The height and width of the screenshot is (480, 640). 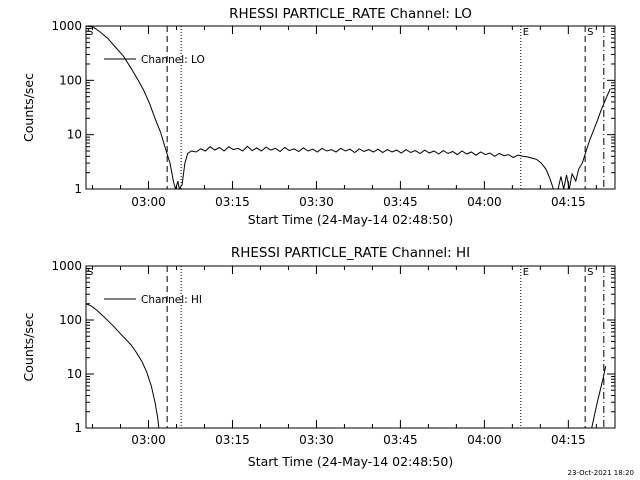 What do you see at coordinates (173, 60) in the screenshot?
I see `legend-label: Channel: LO` at bounding box center [173, 60].